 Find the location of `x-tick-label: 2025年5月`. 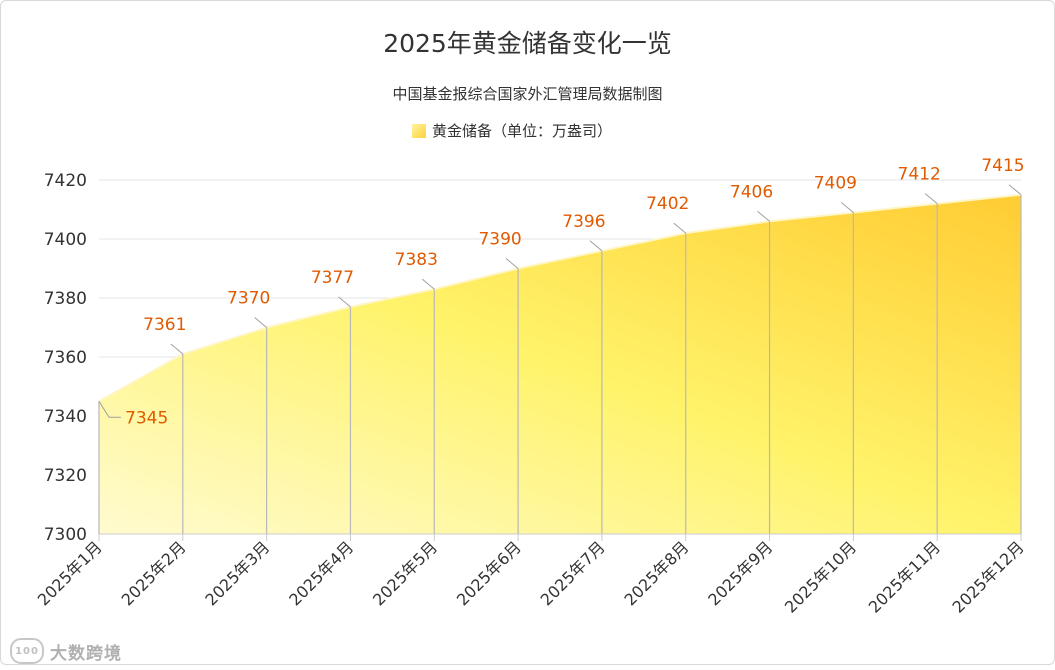

x-tick-label: 2025年5月 is located at coordinates (405, 573).